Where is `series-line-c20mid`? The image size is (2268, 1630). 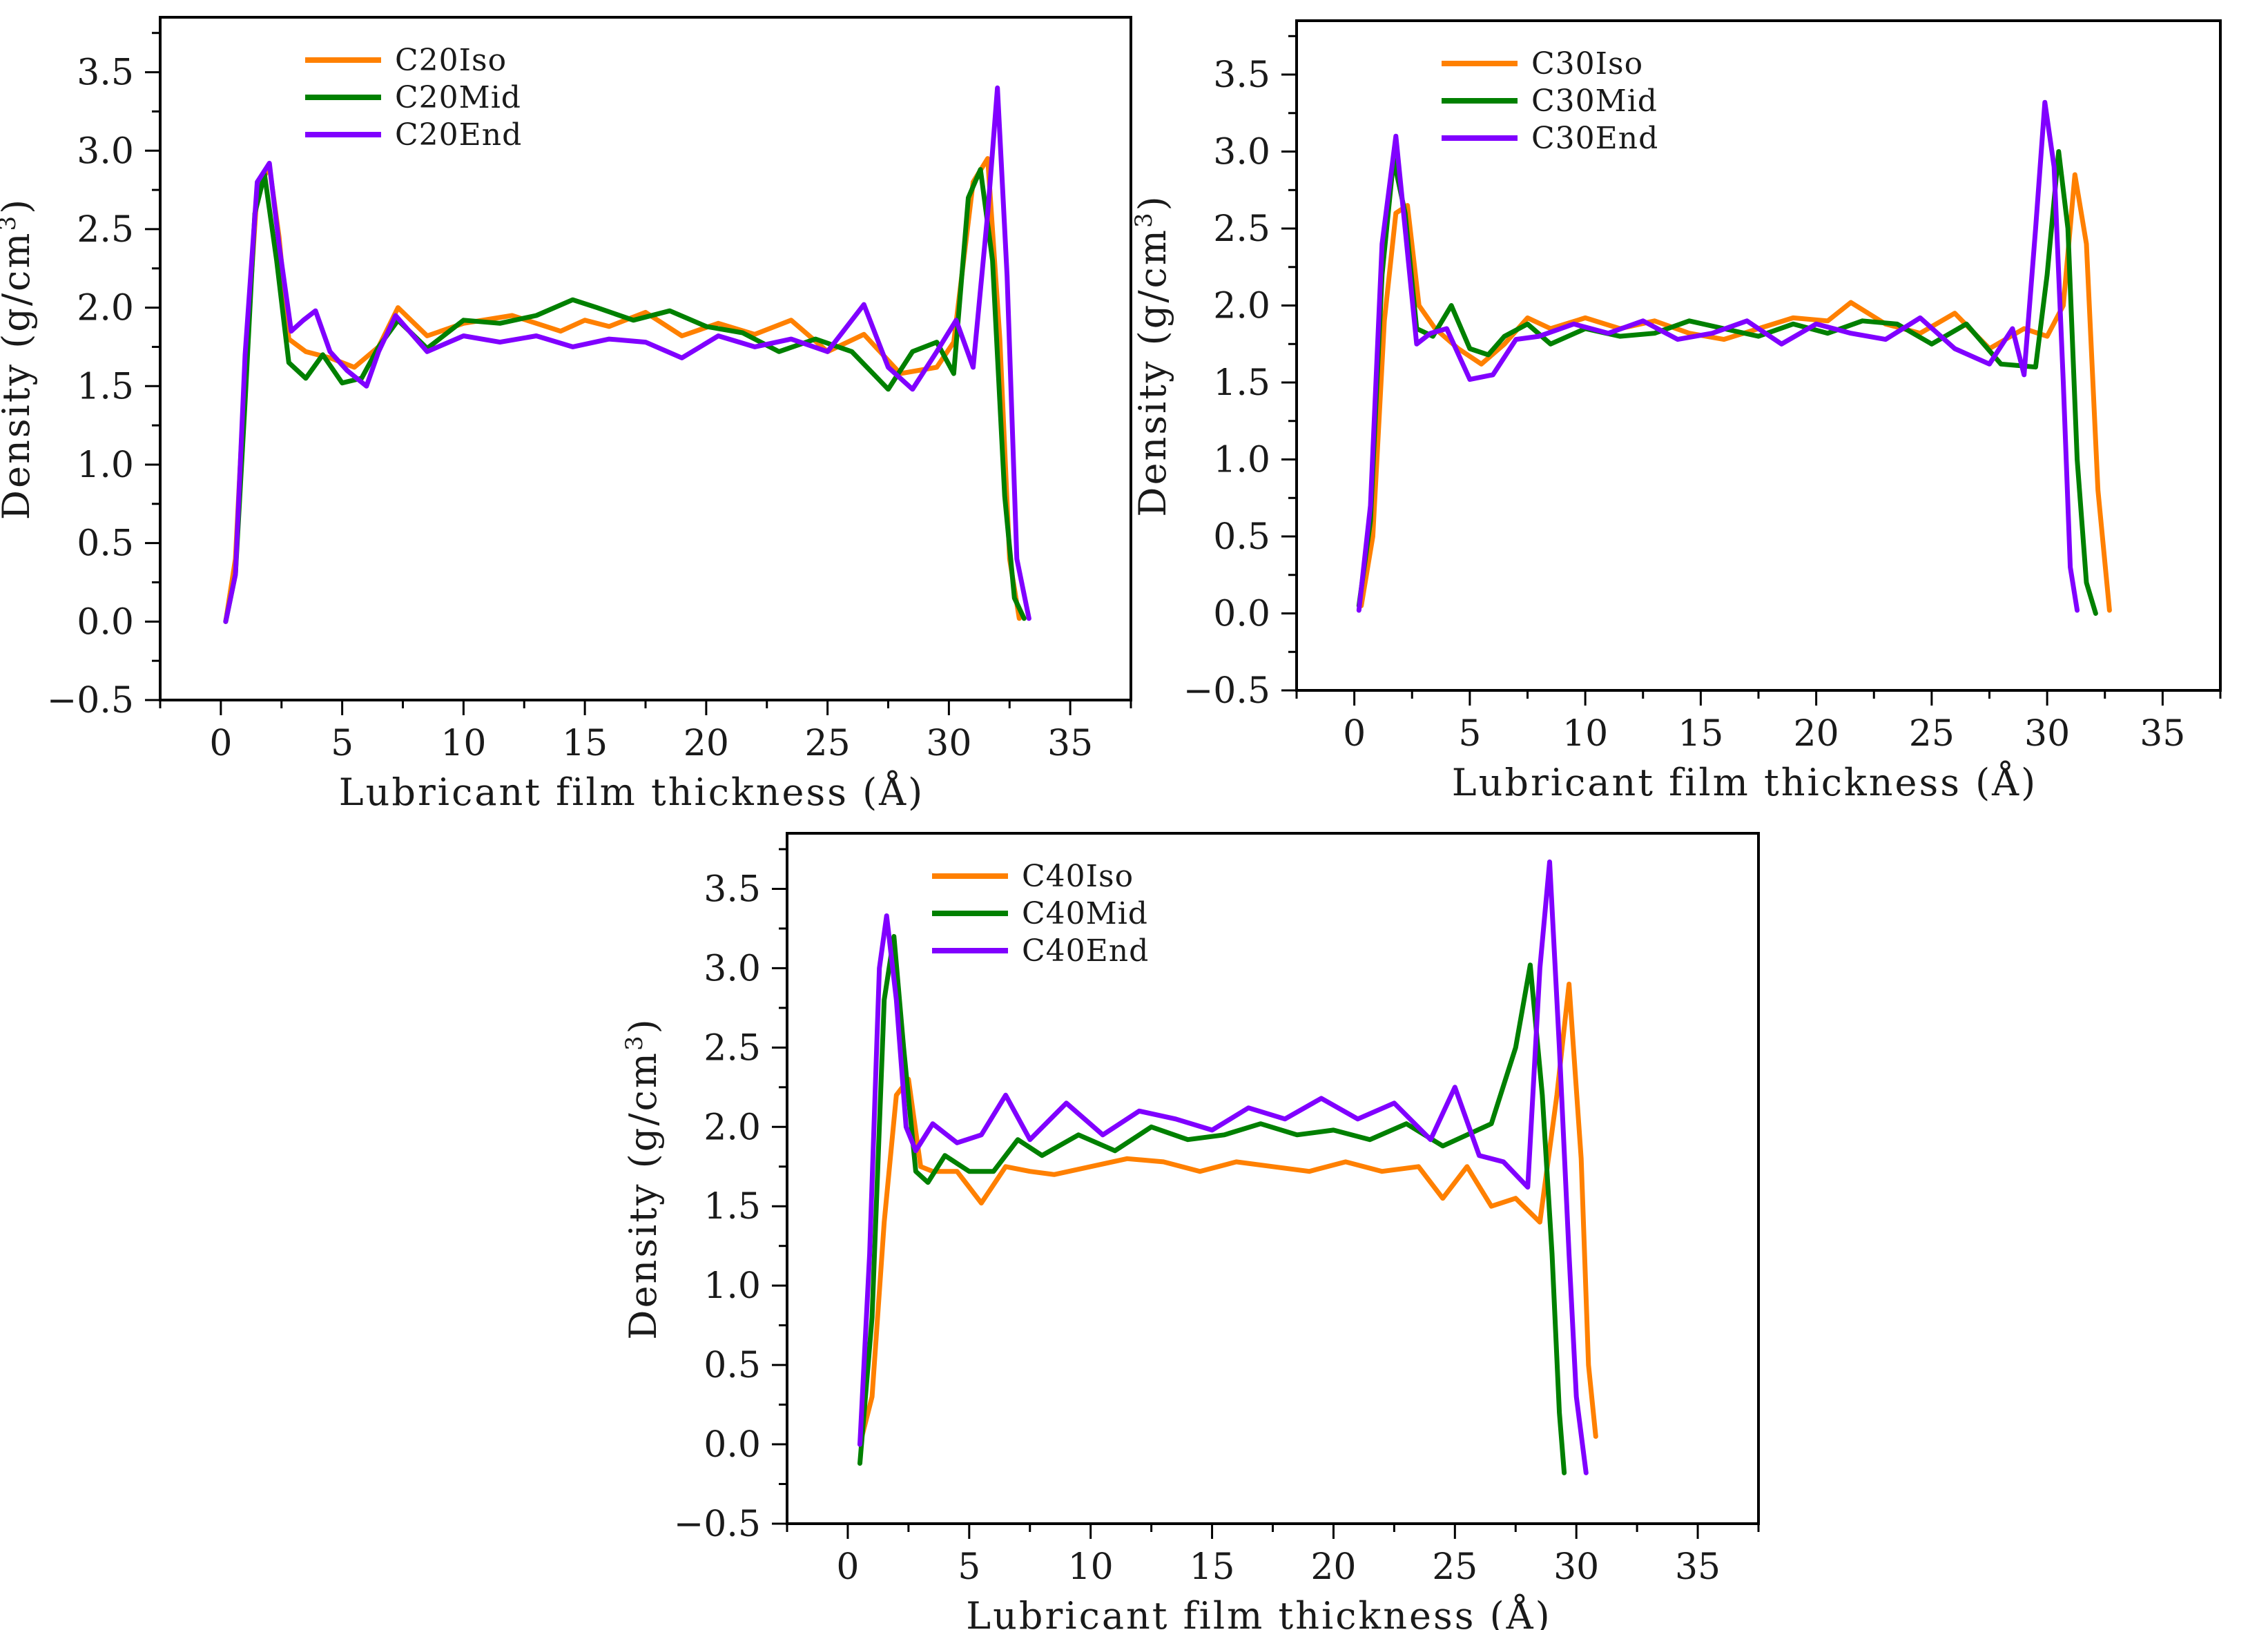 series-line-c20mid is located at coordinates (625, 395).